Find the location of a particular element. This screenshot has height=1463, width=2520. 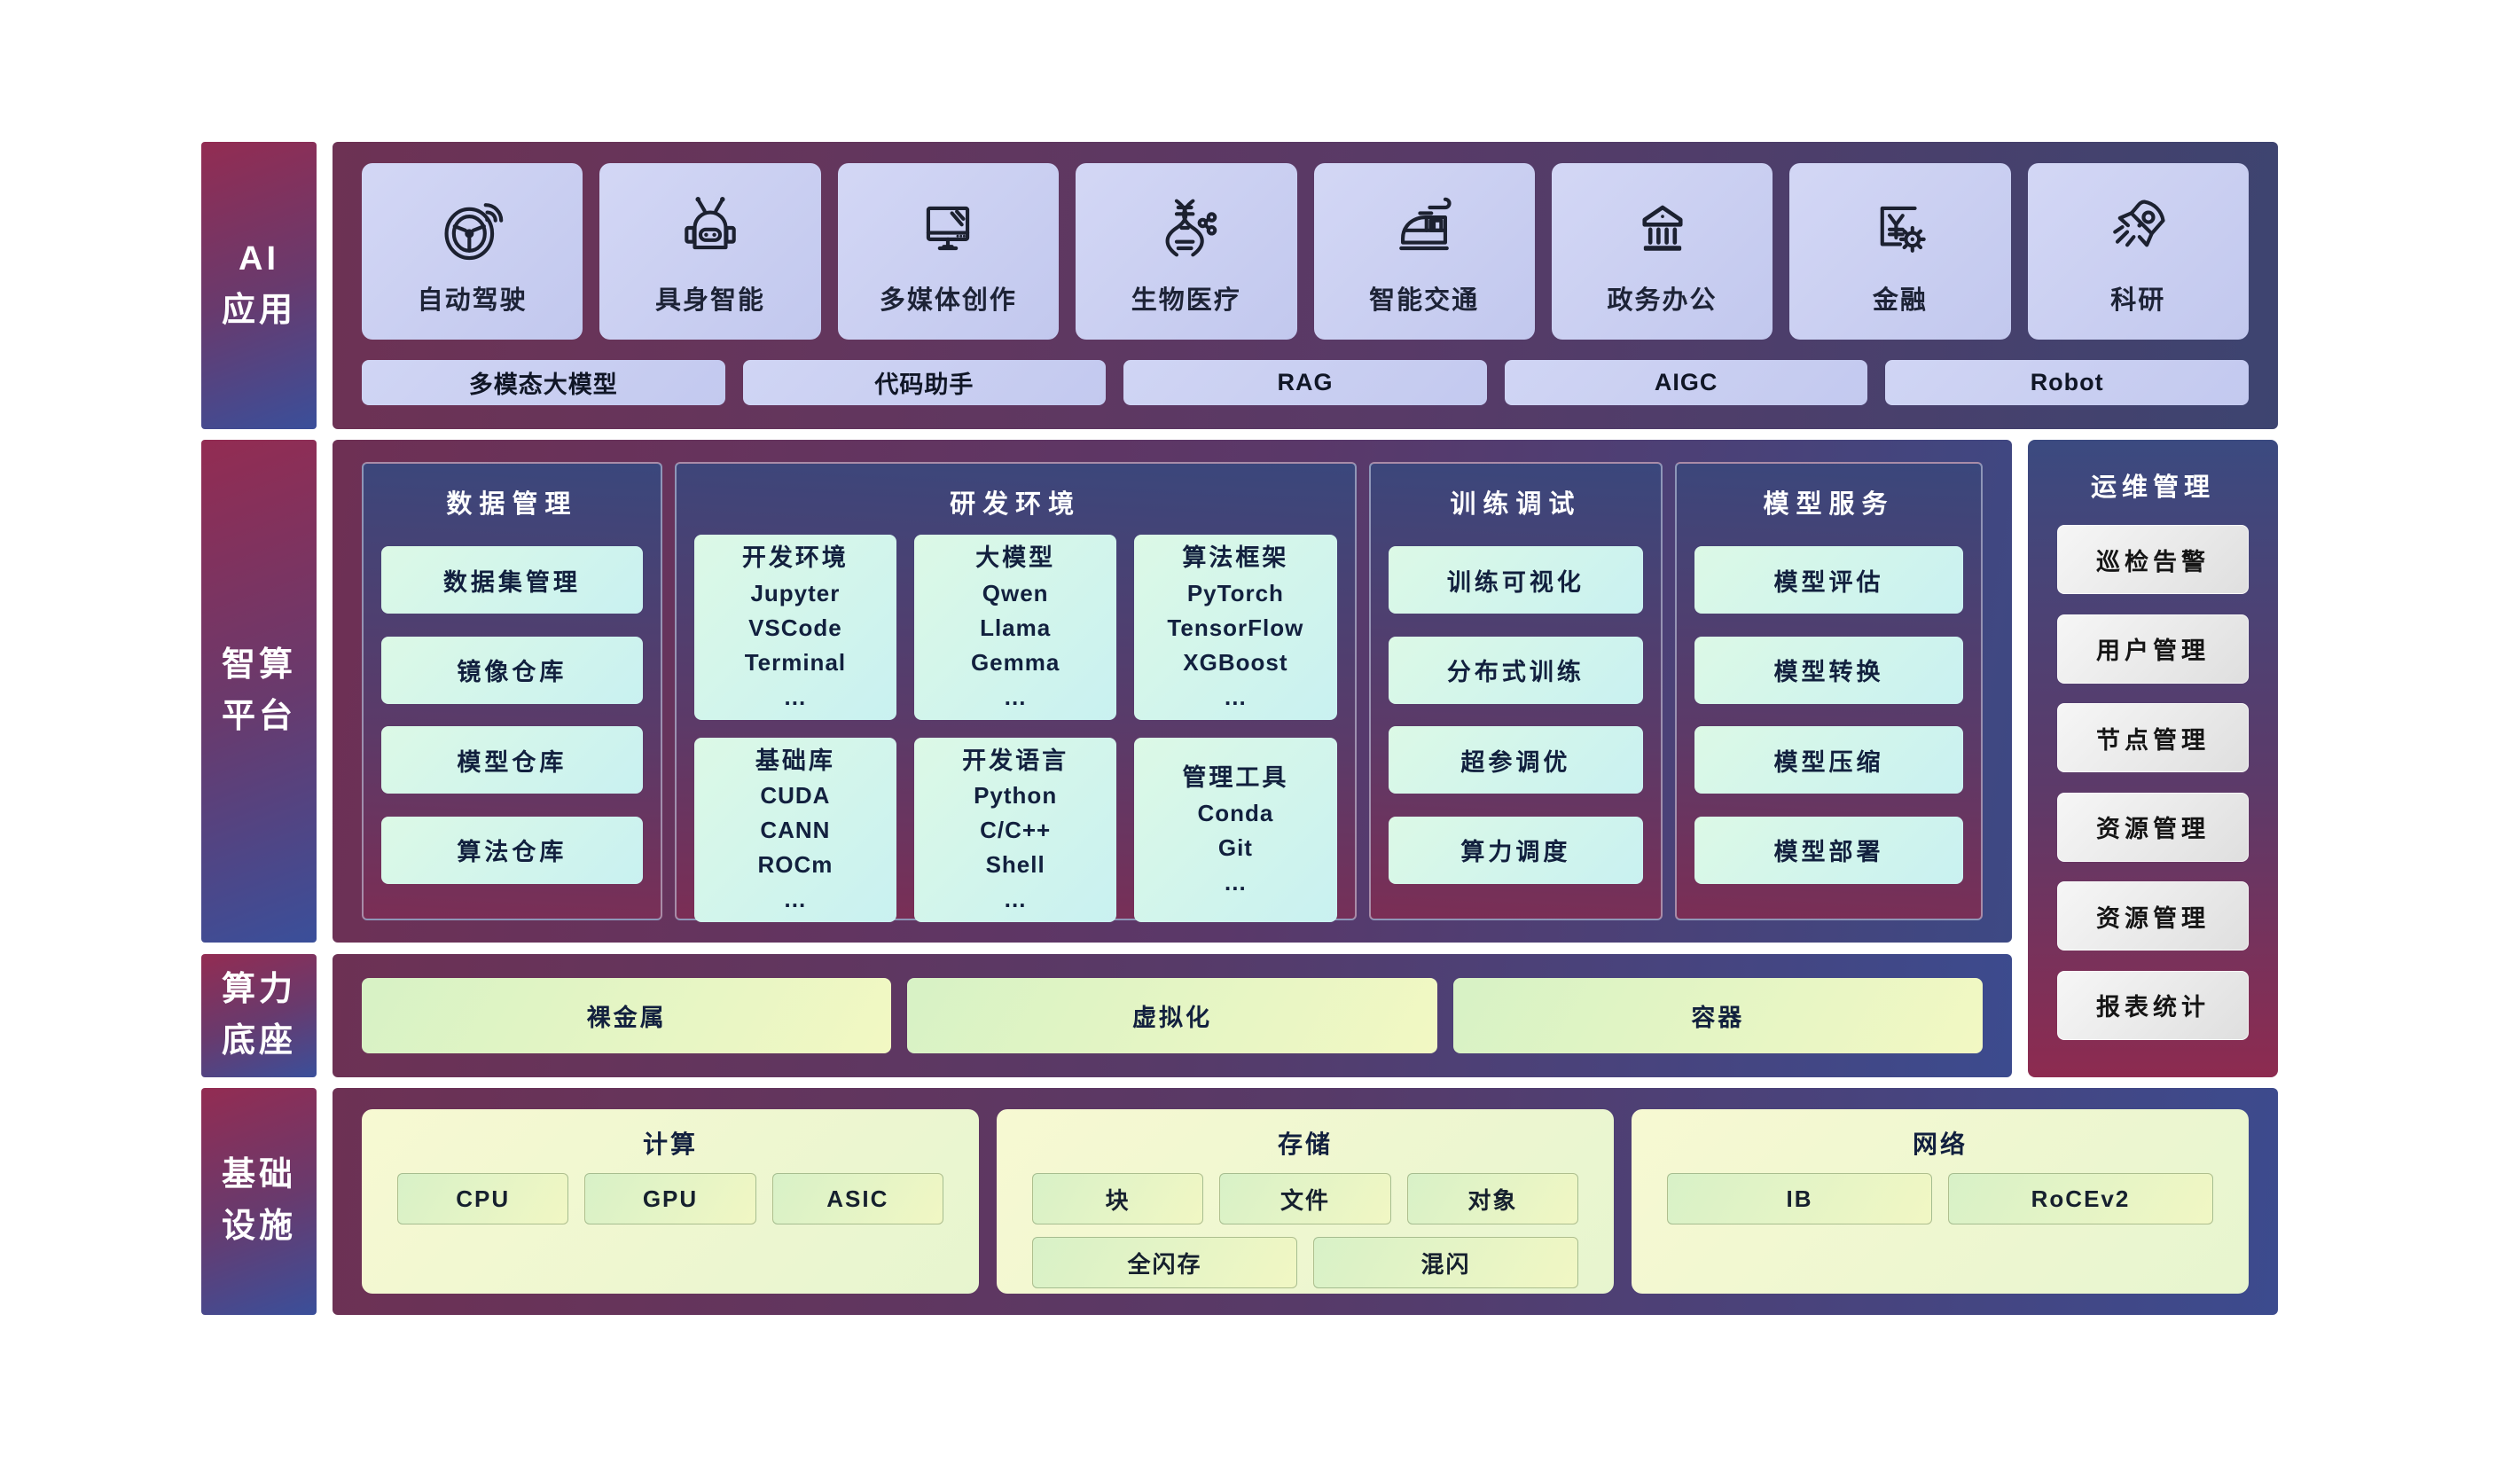

line: Qwen is located at coordinates (1015, 592).